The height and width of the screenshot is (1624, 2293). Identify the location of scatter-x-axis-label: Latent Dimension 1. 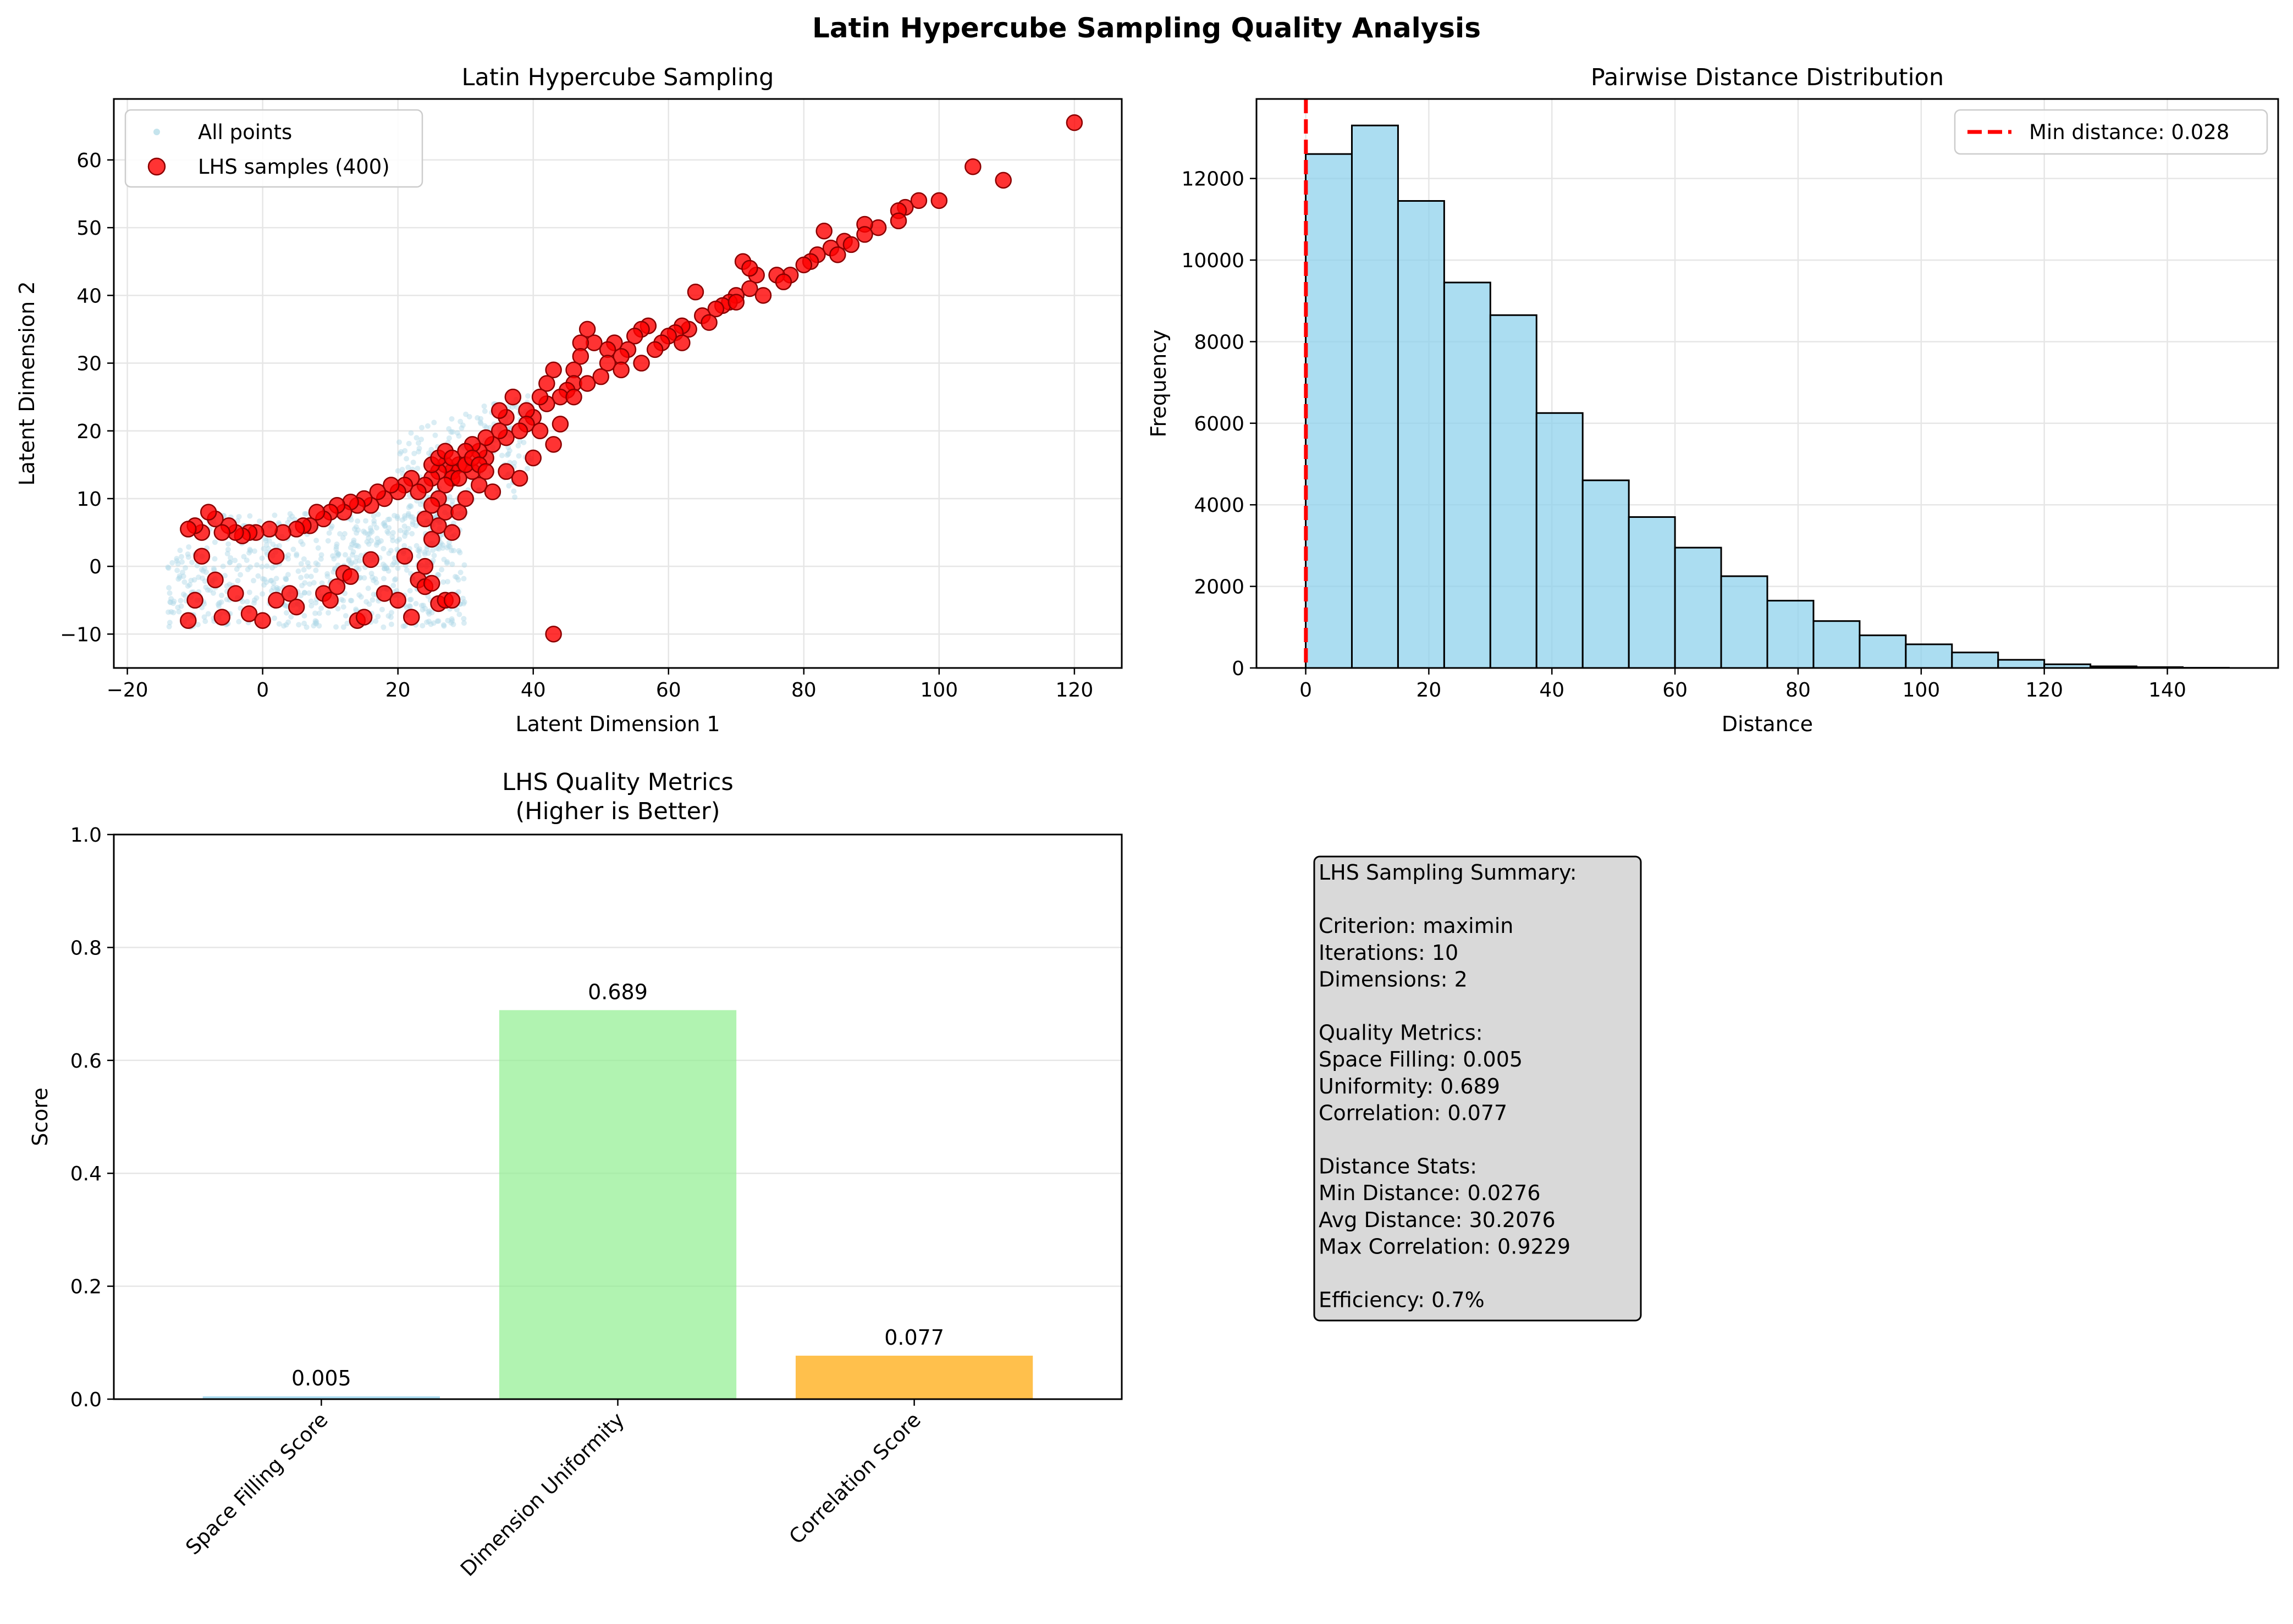
(617, 724).